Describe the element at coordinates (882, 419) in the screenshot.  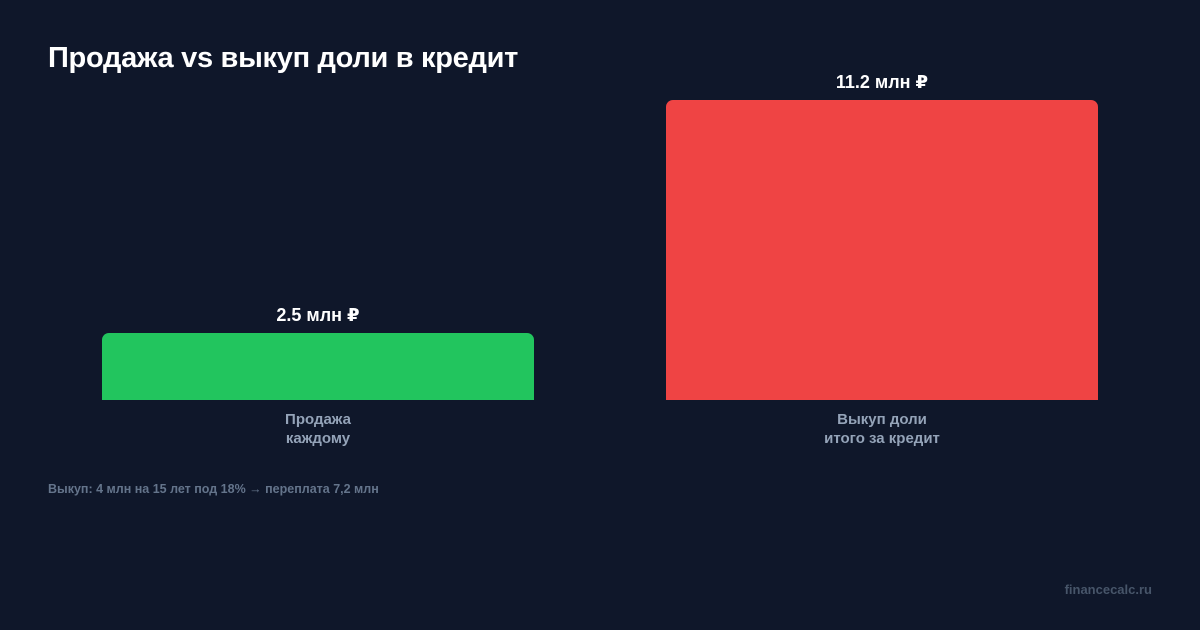
I see `bar-category-label-line1: Выкуп доли` at that location.